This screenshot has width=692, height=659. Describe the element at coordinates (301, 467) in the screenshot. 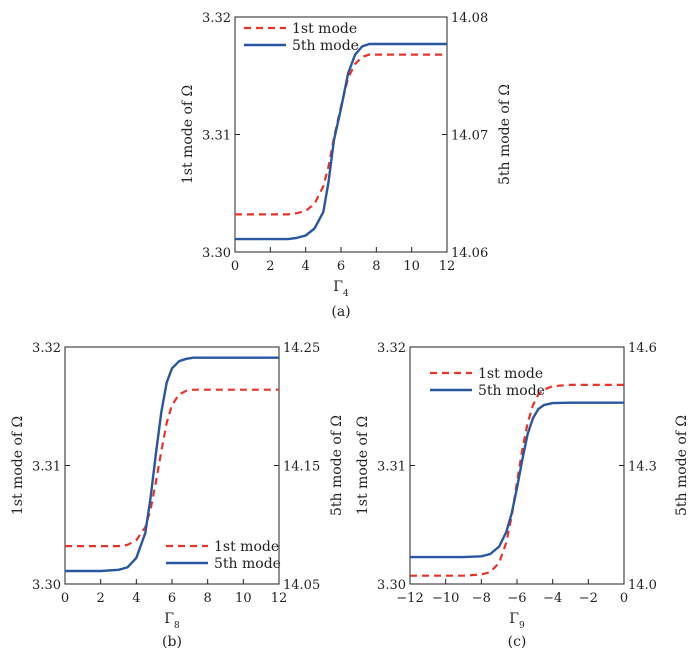

I see `y2-tick-label: 14.15` at that location.